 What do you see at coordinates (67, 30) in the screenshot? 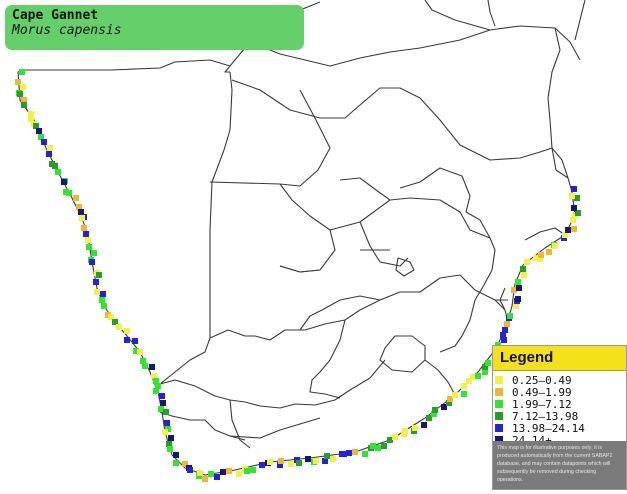
I see `species-scientific-name: Morus capensis` at bounding box center [67, 30].